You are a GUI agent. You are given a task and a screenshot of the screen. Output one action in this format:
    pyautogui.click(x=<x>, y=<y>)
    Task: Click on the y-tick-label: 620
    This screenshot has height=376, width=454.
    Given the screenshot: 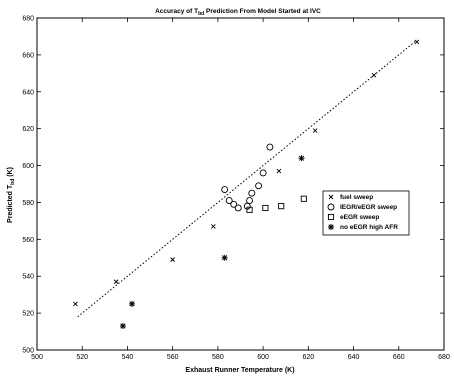 What is the action you would take?
    pyautogui.click(x=28, y=129)
    